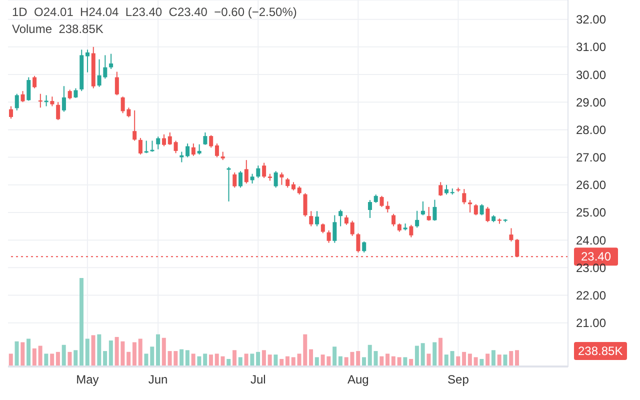  Describe the element at coordinates (591, 213) in the screenshot. I see `y-tick-label: 25.00` at that location.